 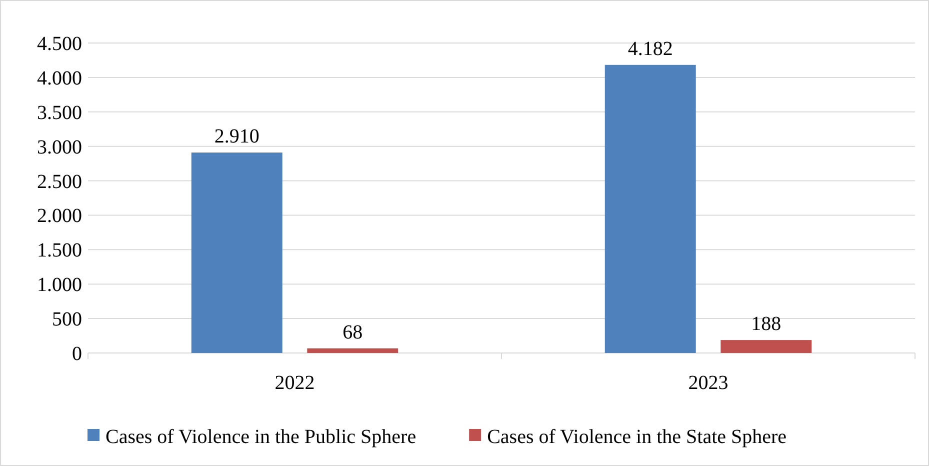 What do you see at coordinates (352, 332) in the screenshot?
I see `data-label: 68` at bounding box center [352, 332].